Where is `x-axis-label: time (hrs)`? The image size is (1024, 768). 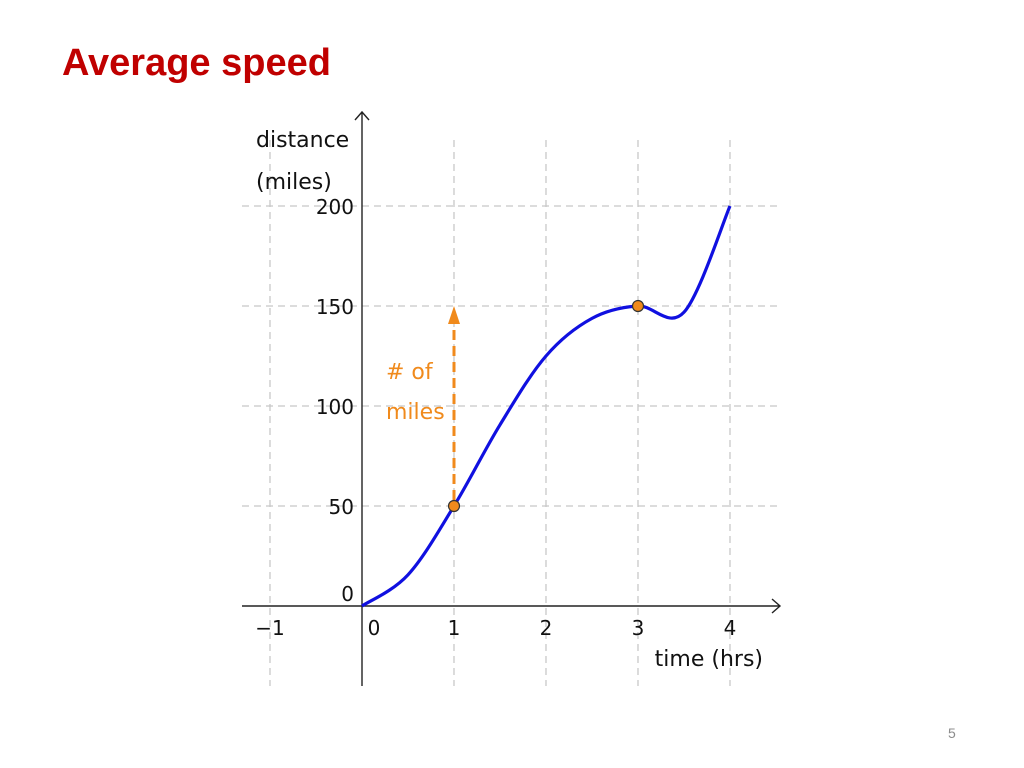
x-axis-label: time (hrs) is located at coordinates (709, 659).